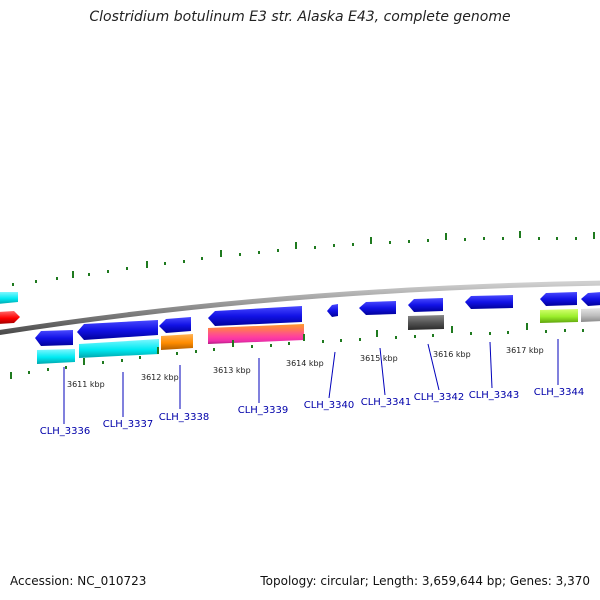  What do you see at coordinates (65, 431) in the screenshot?
I see `gene-label-clh-3336: CLH_3336` at bounding box center [65, 431].